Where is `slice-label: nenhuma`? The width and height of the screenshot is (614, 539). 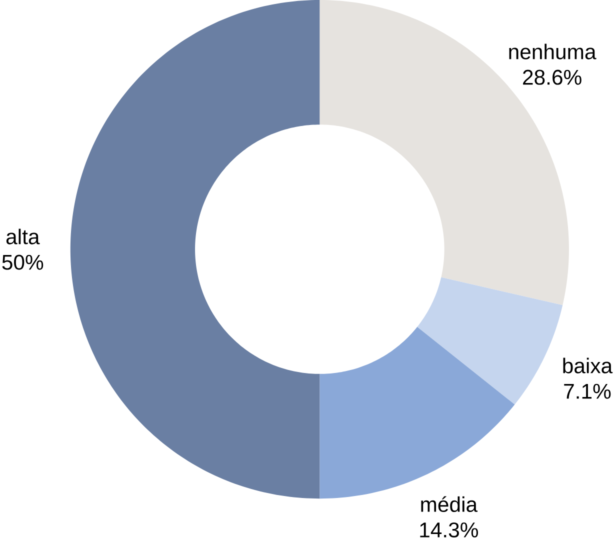
slice-label: nenhuma is located at coordinates (552, 52).